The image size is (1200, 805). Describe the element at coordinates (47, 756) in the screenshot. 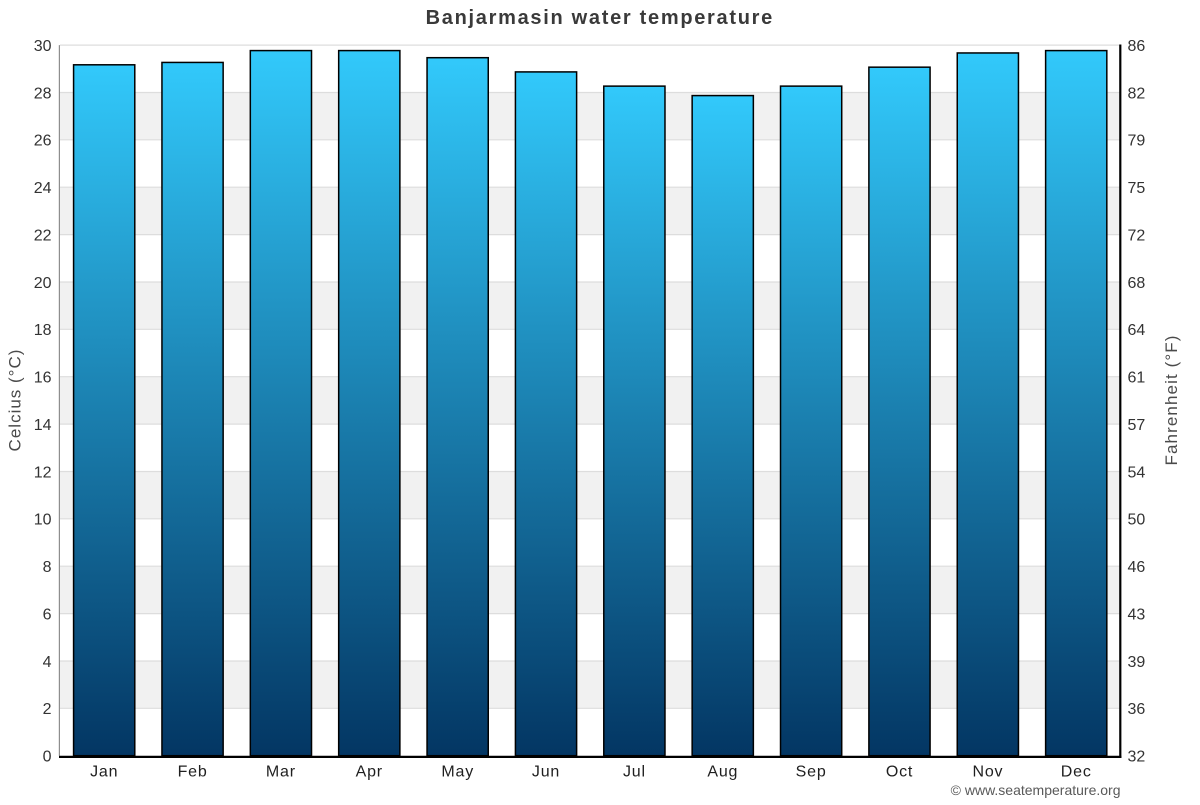

I see `svg-text: 0` at that location.